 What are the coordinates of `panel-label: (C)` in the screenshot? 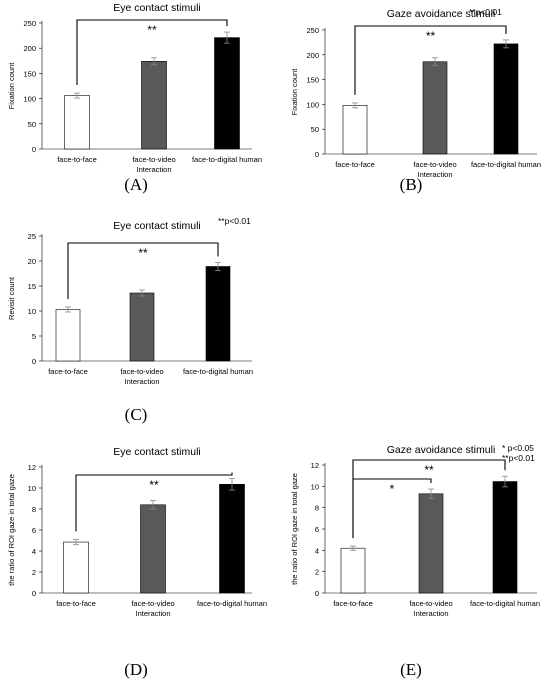 It's located at (136, 414).